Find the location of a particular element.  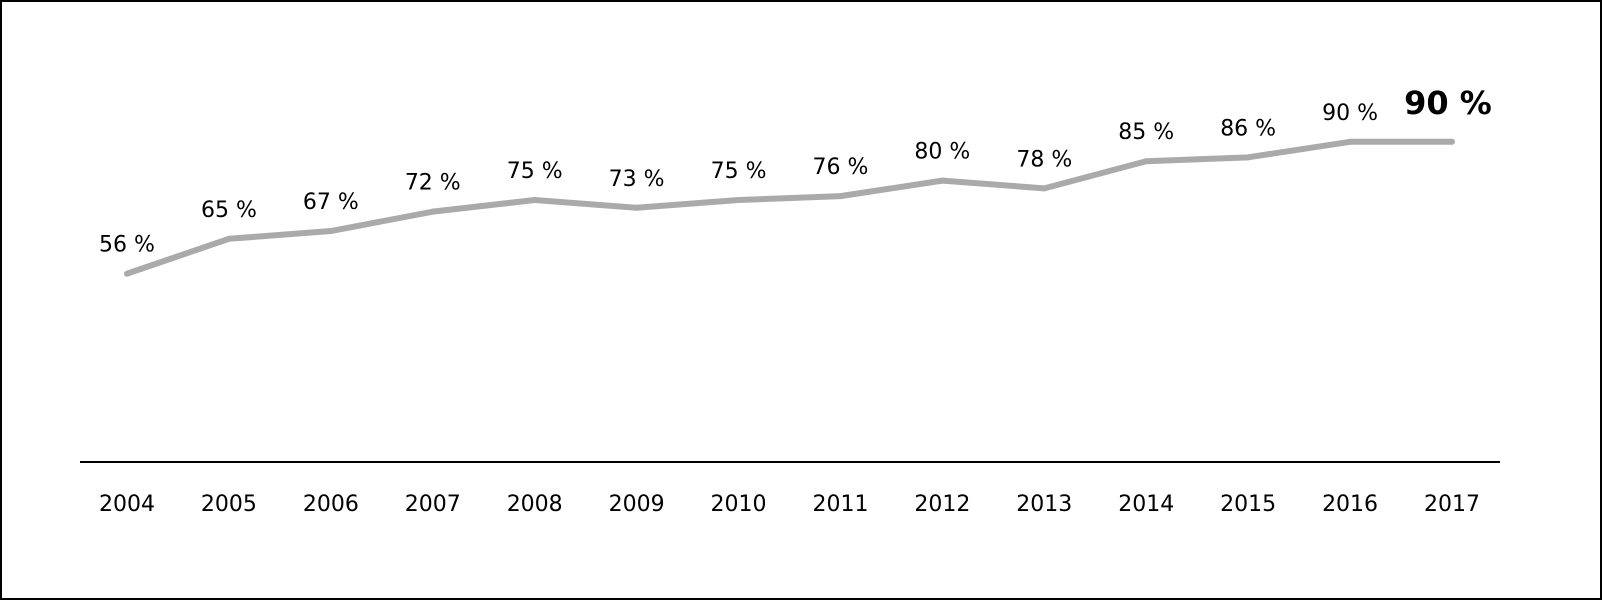

data-label-2005: 65 % is located at coordinates (229, 210).